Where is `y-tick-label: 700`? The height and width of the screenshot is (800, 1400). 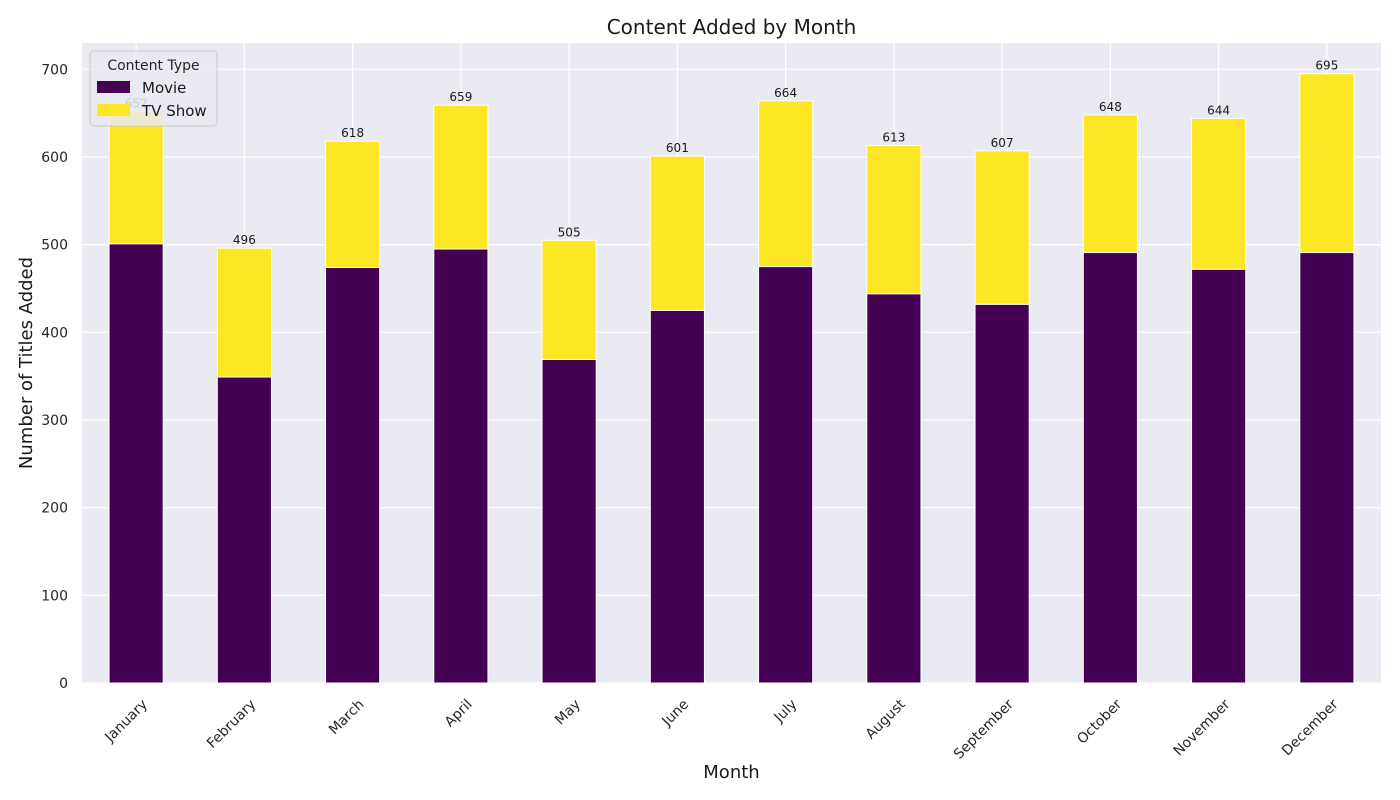
y-tick-label: 700 is located at coordinates (54, 70).